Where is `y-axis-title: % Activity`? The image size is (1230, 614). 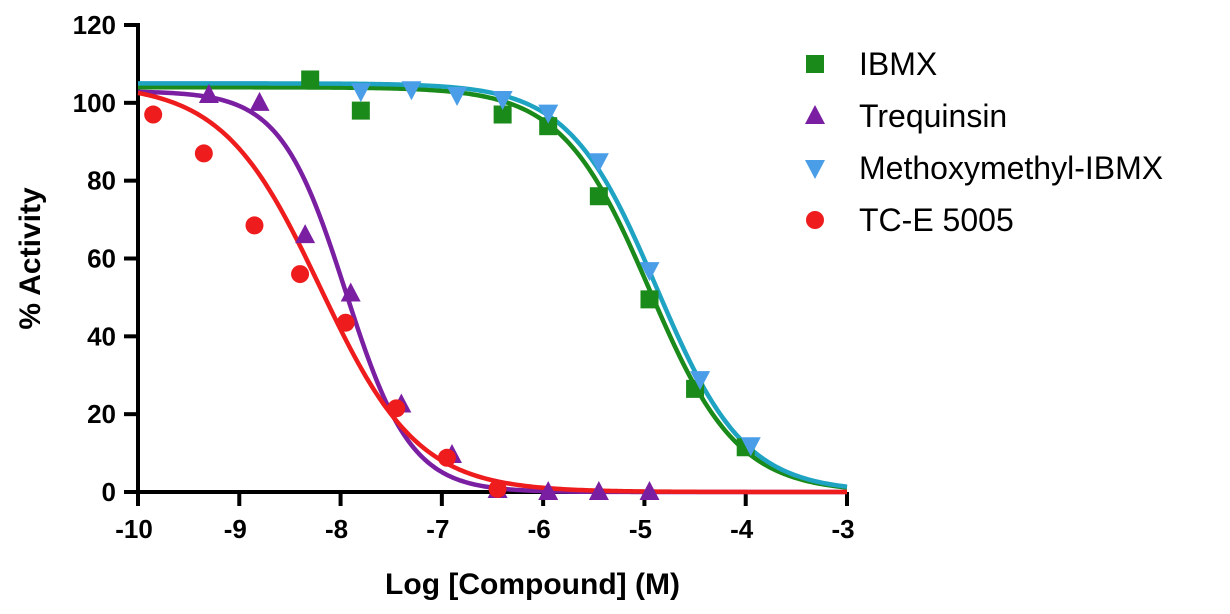
y-axis-title: % Activity is located at coordinates (30, 258).